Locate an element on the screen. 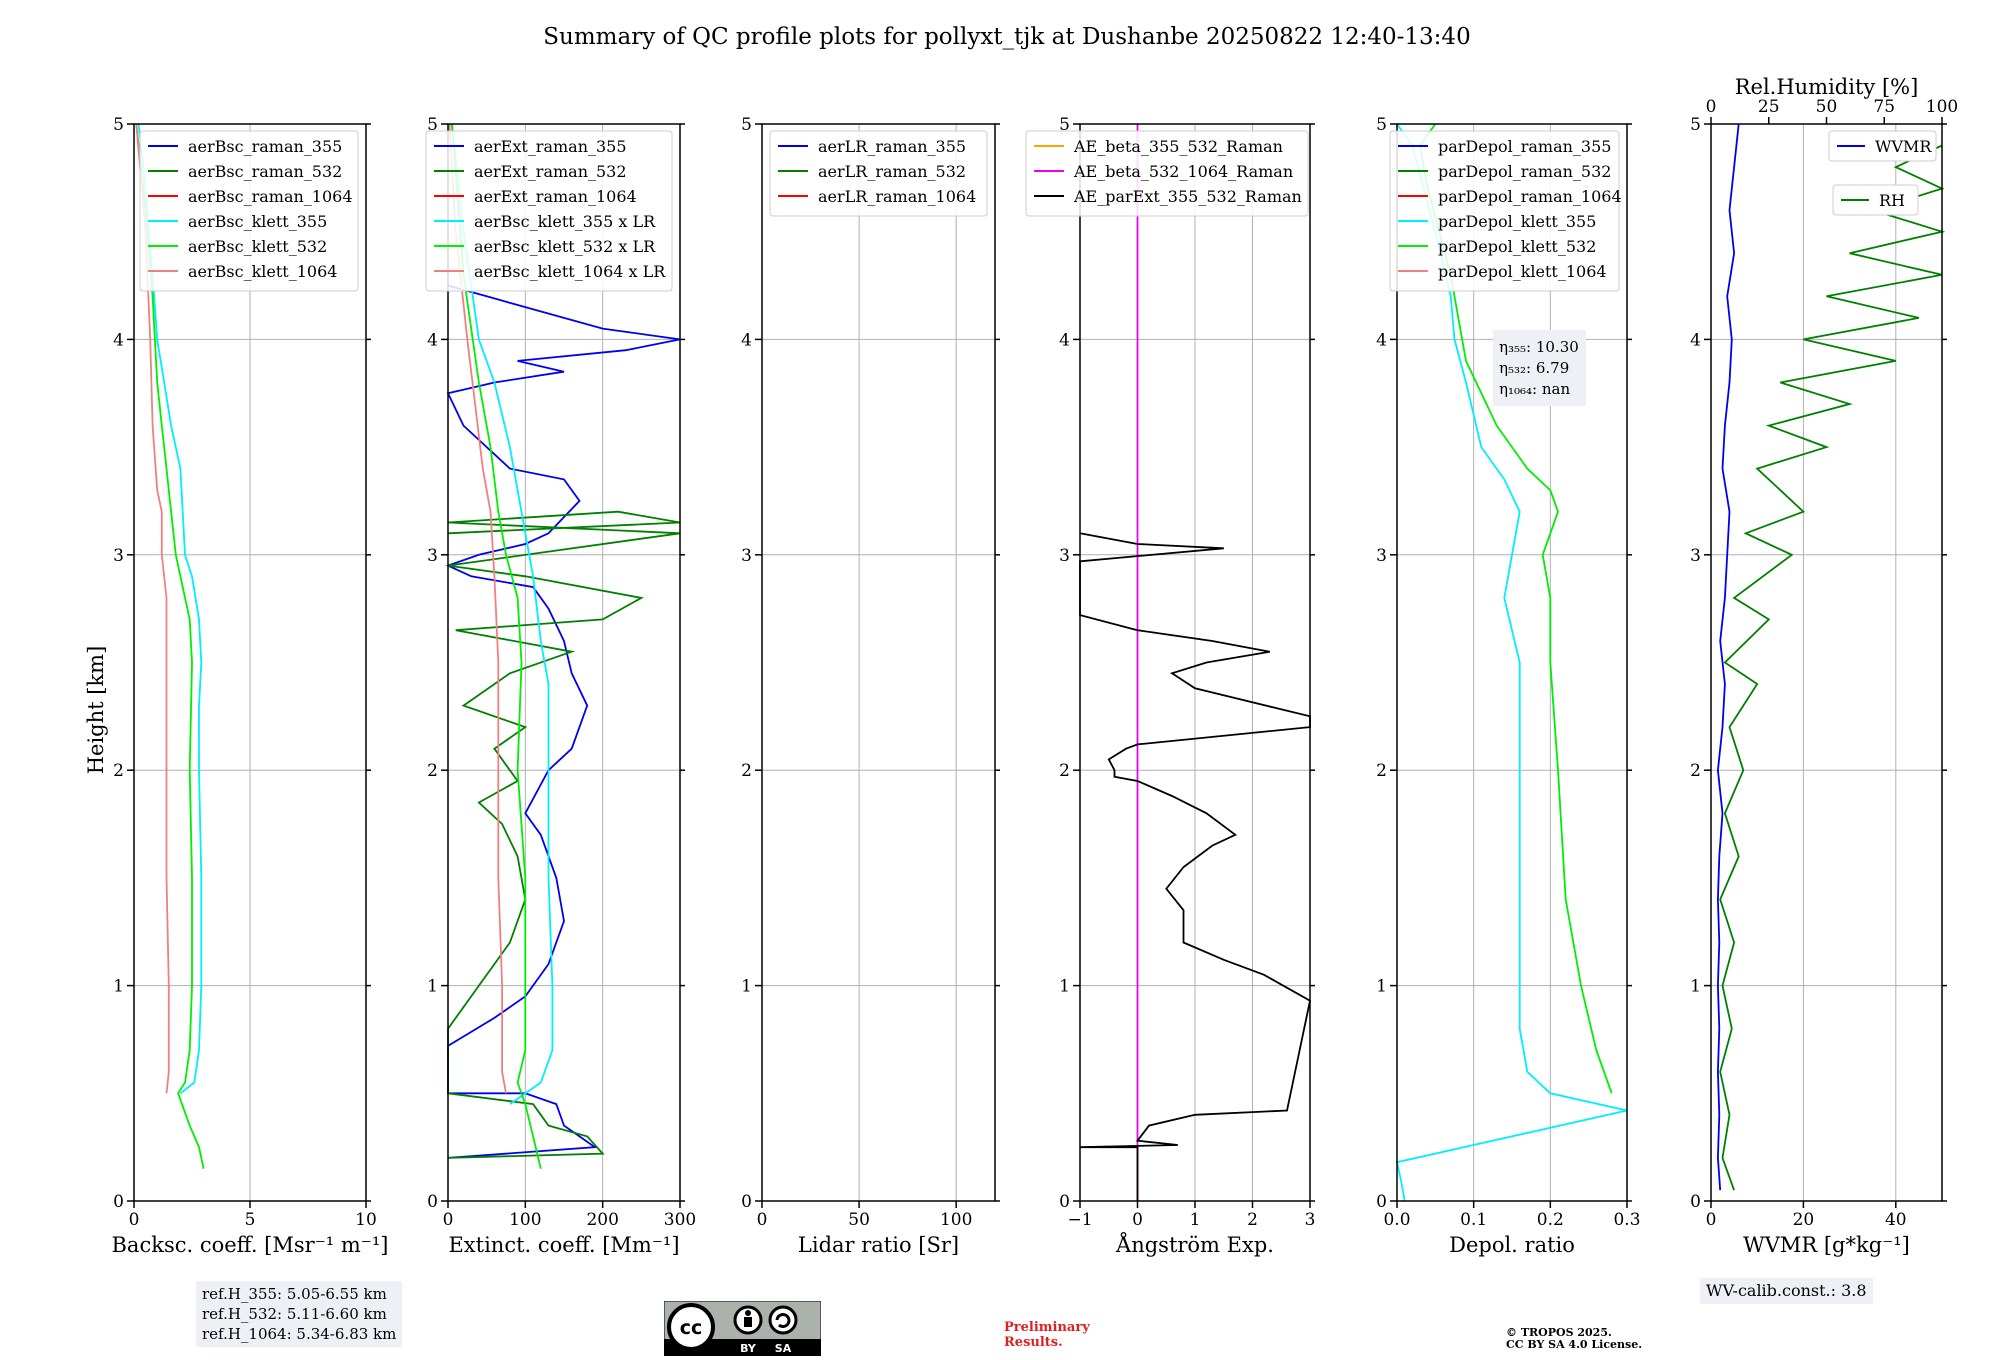  y-axis-label: Height [km] is located at coordinates (96, 710).